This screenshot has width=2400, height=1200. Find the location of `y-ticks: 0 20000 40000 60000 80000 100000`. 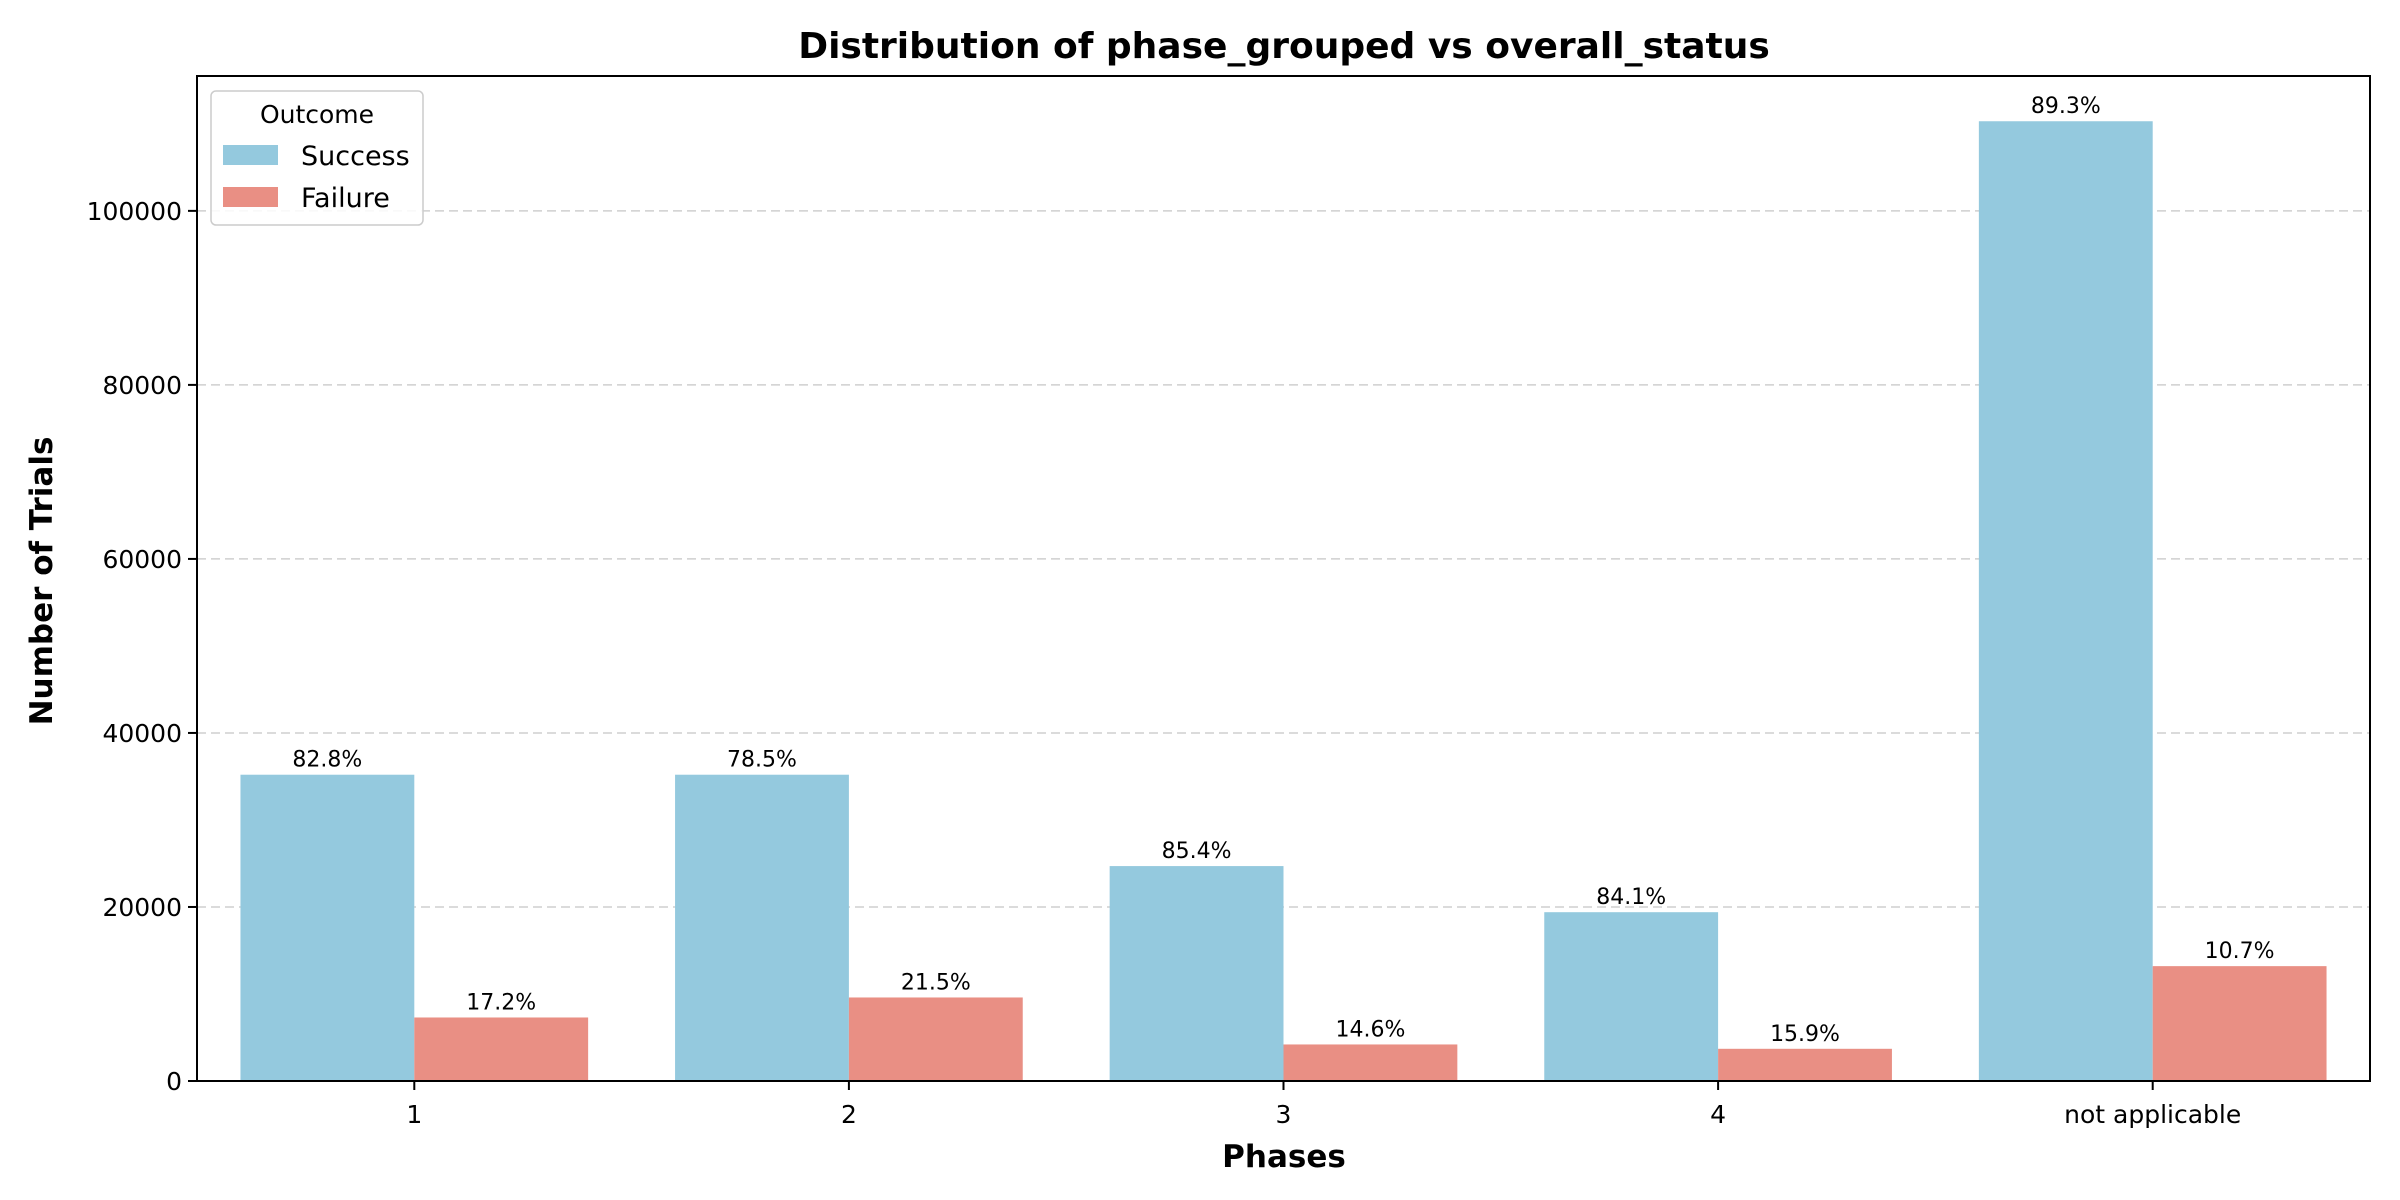

y-ticks: 0 20000 40000 60000 80000 100000 is located at coordinates (142, 646).